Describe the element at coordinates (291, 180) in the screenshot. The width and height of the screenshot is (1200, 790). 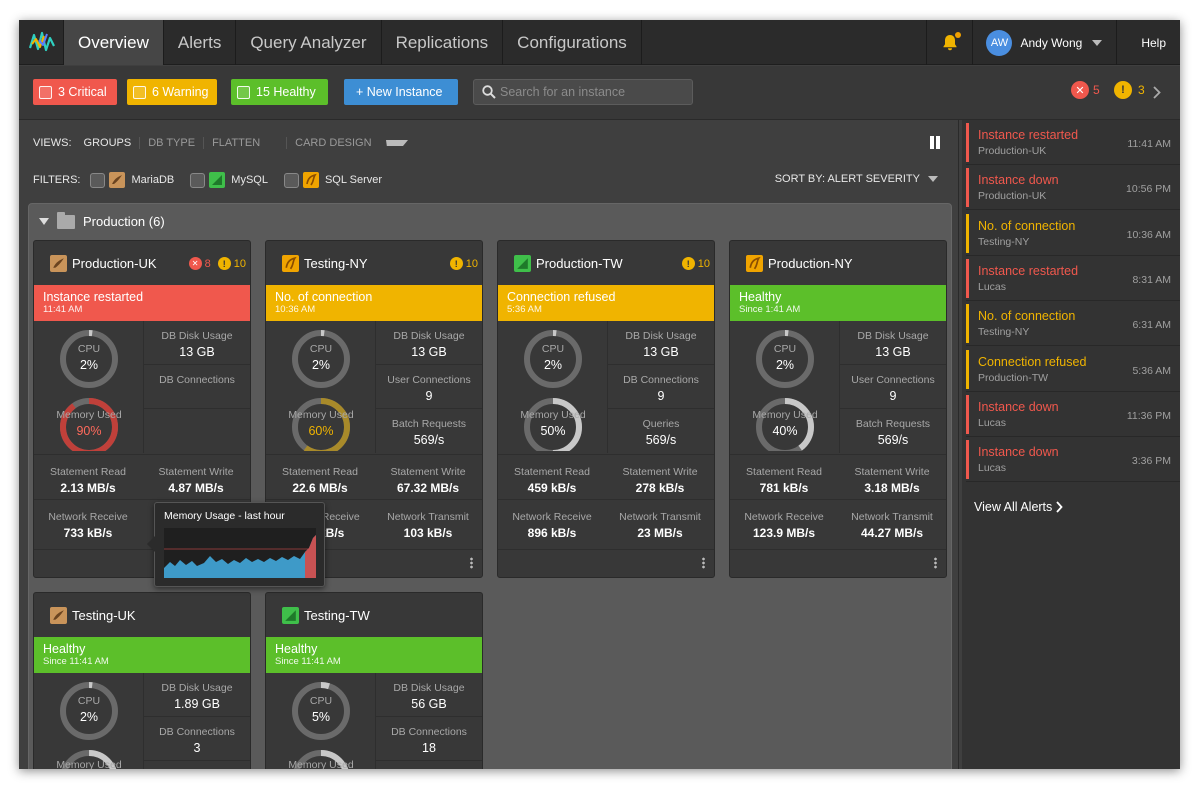
I see `filter-sqlserver-checkbox` at that location.